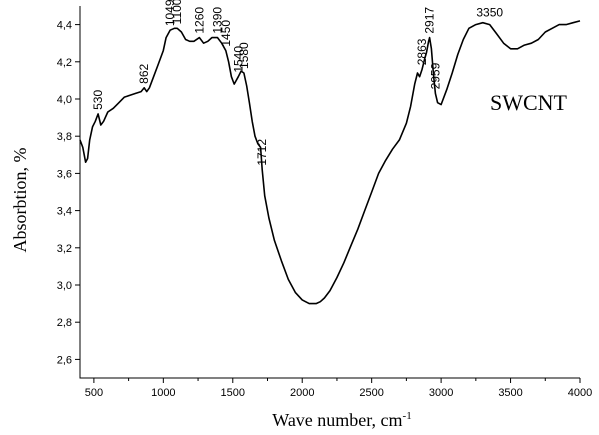 The image size is (599, 435). I want to click on x-tick-label: 1500, so click(233, 393).